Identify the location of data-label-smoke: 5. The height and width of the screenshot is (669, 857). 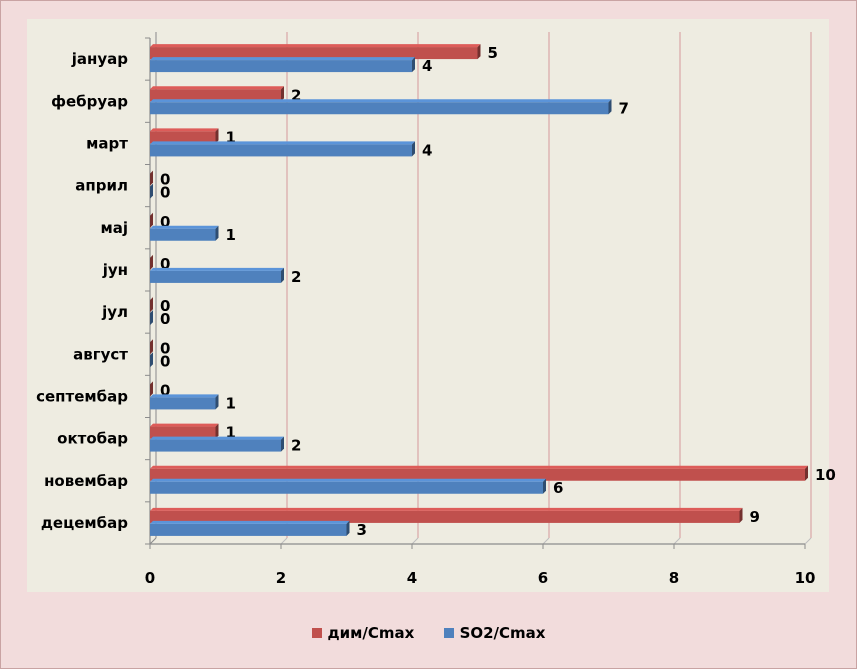
(493, 53).